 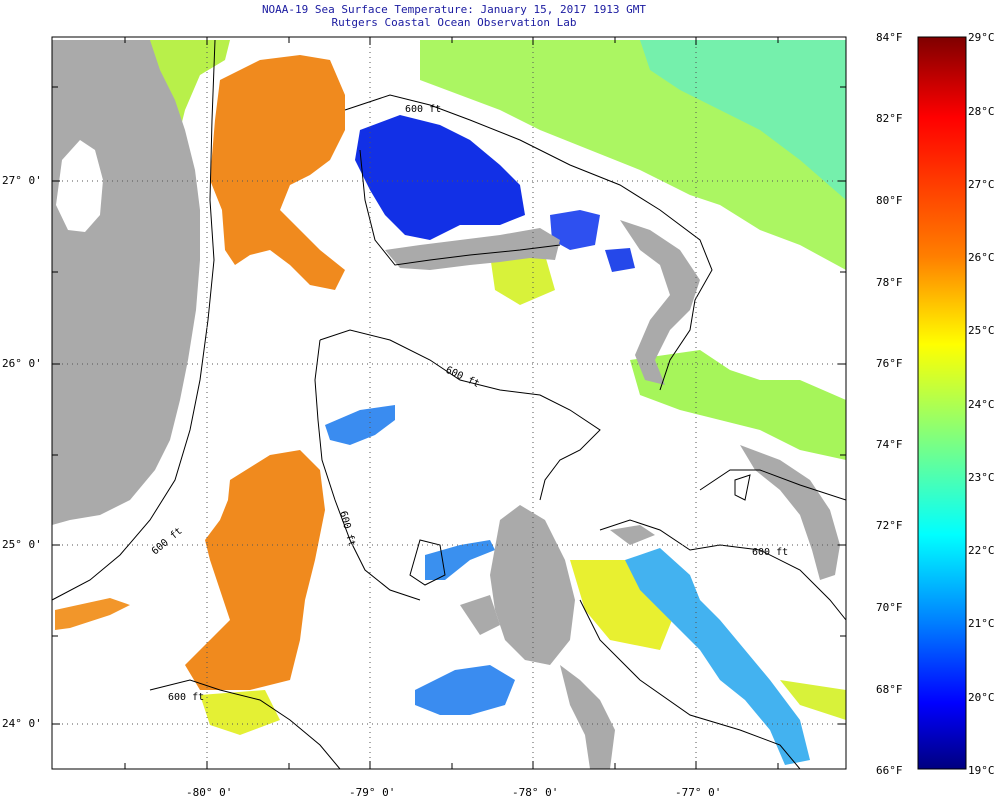 I want to click on sst-patch-orange-north, so click(x=277, y=172).